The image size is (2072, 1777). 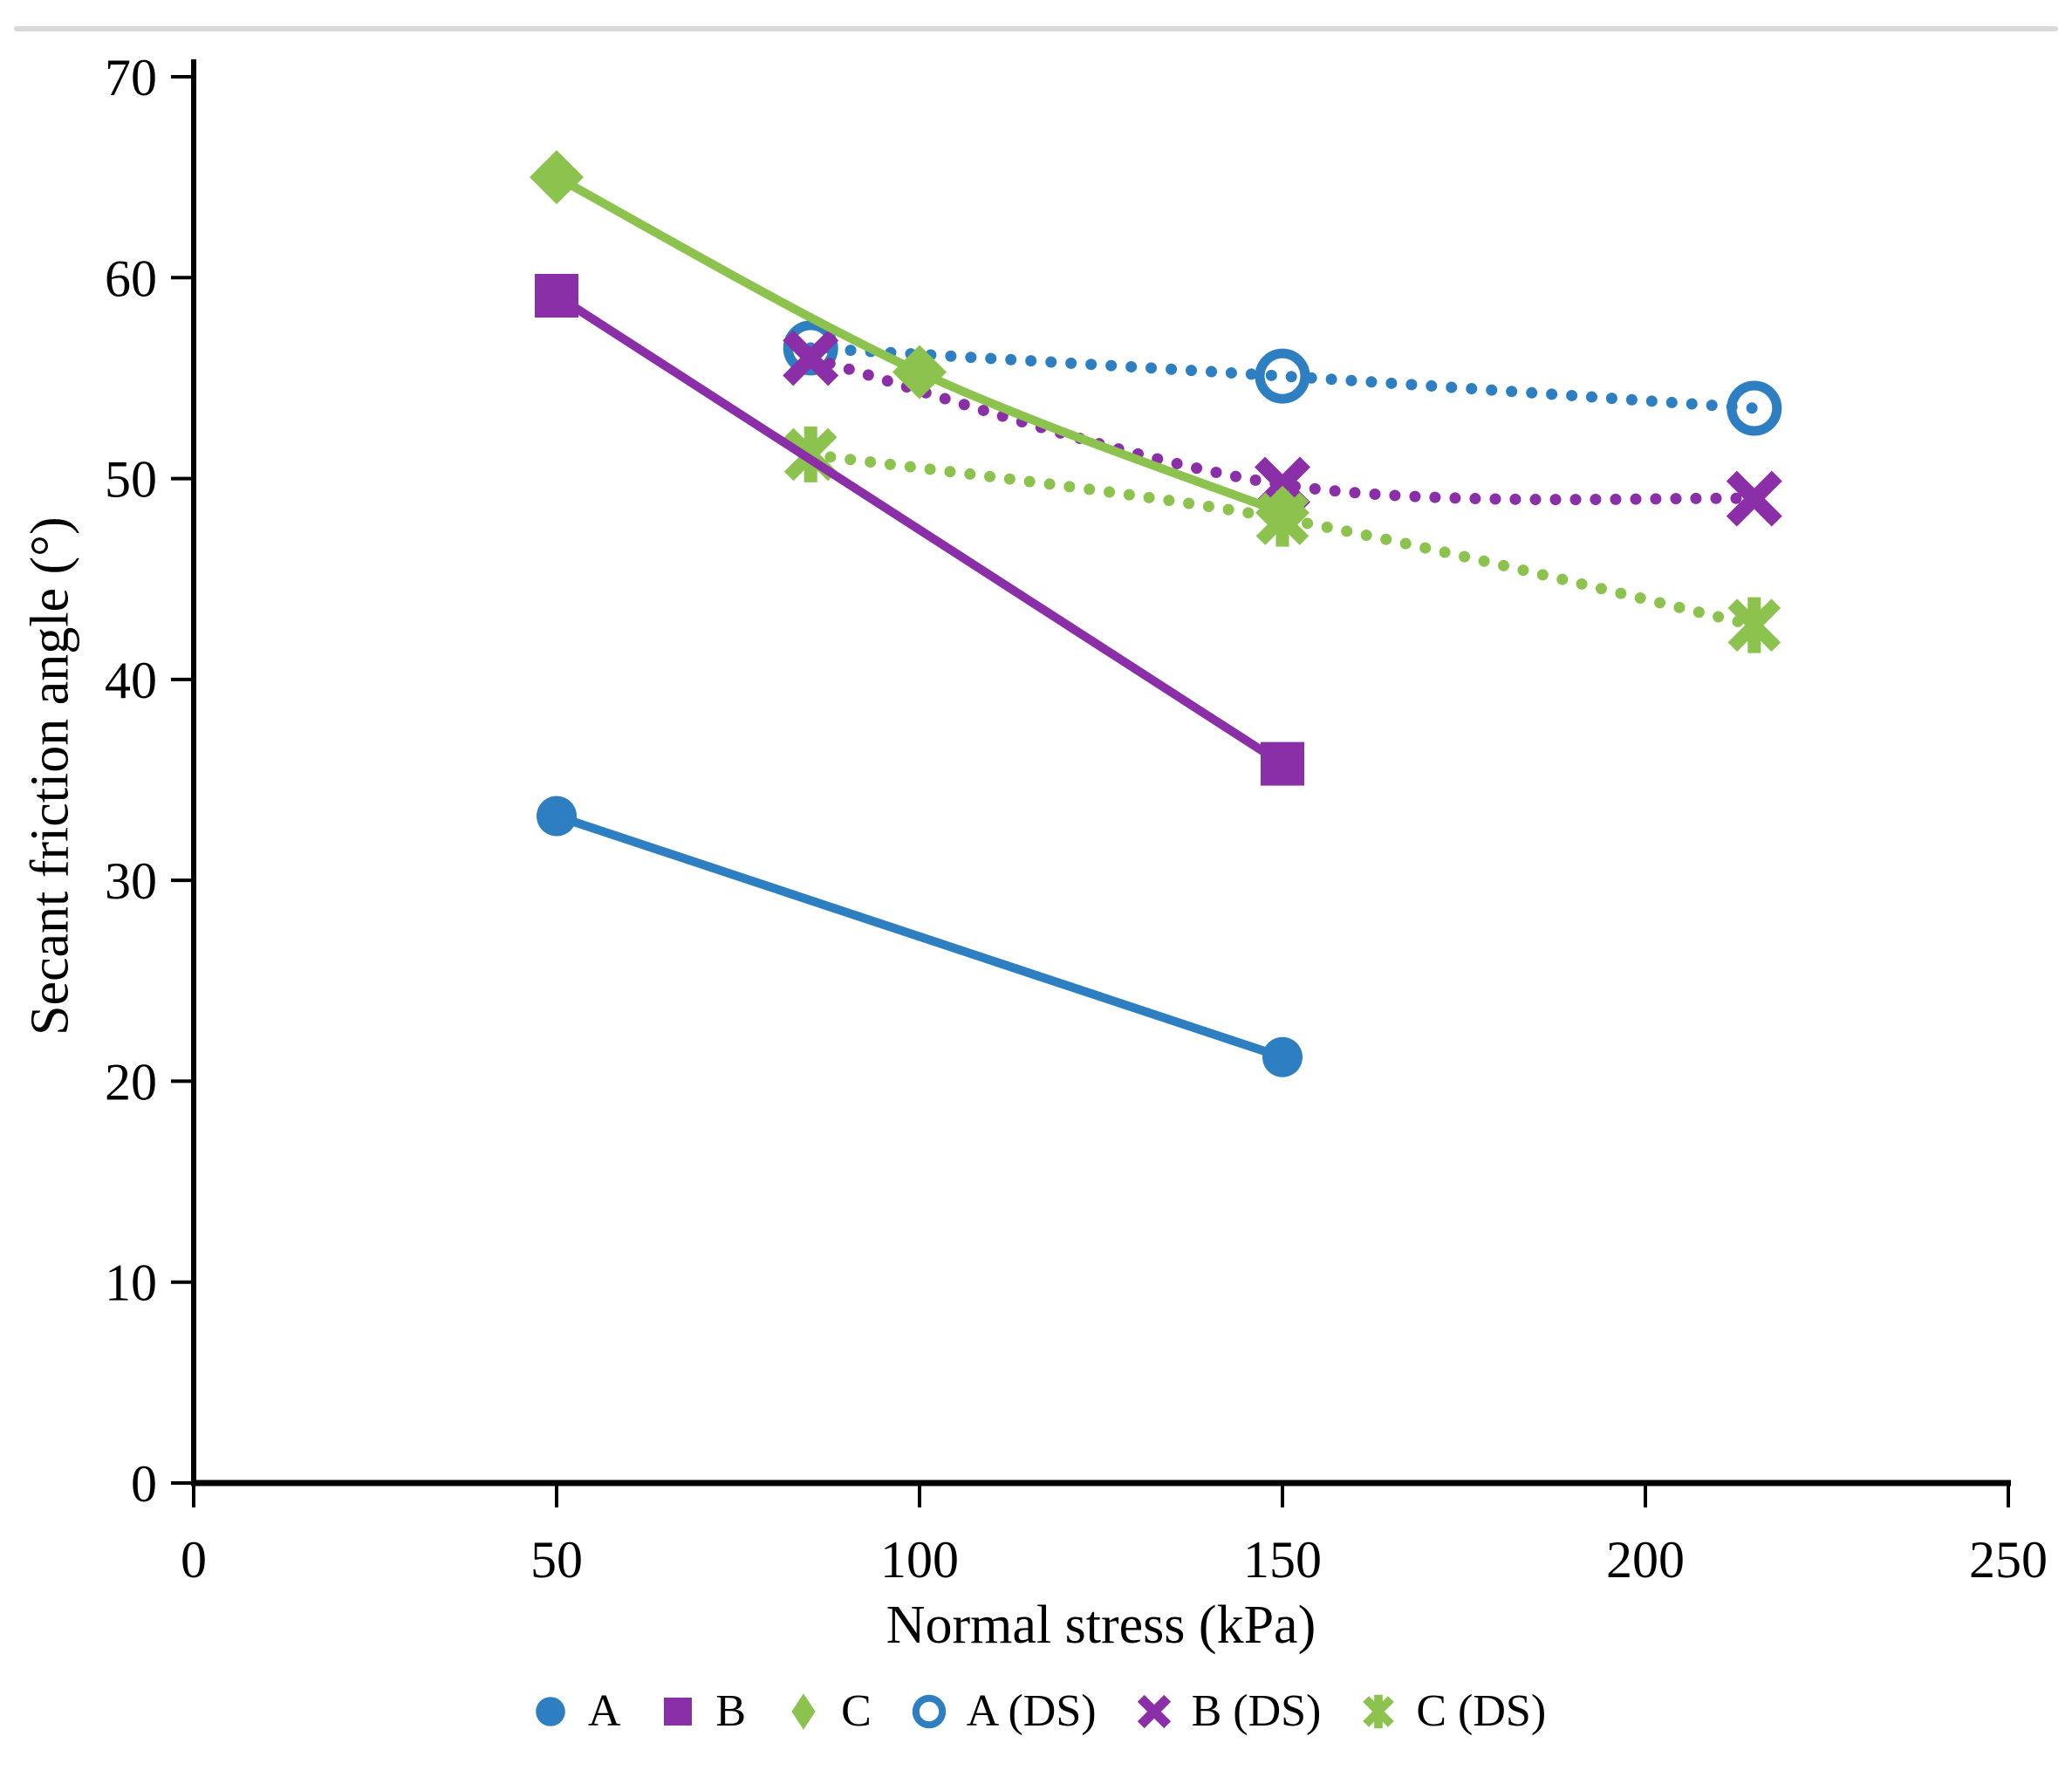 I want to click on legend-label: A (DS), so click(x=1031, y=1711).